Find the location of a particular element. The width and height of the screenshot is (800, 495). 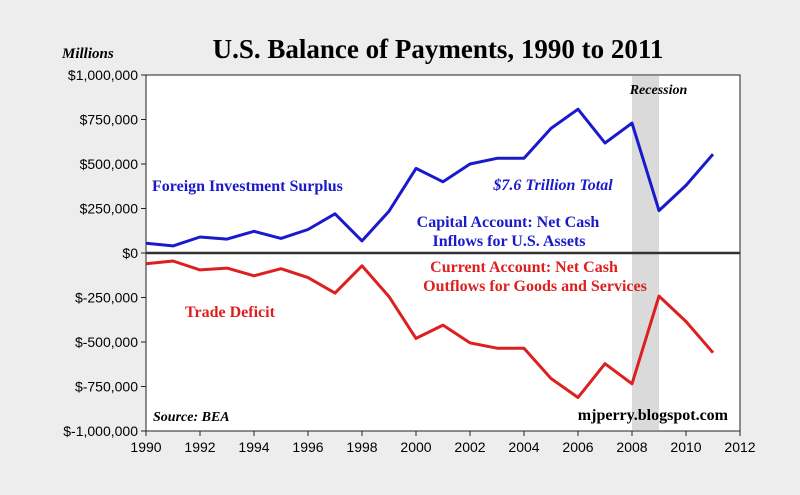

annotation-capital1: Capital Account: Net Cash is located at coordinates (508, 222).